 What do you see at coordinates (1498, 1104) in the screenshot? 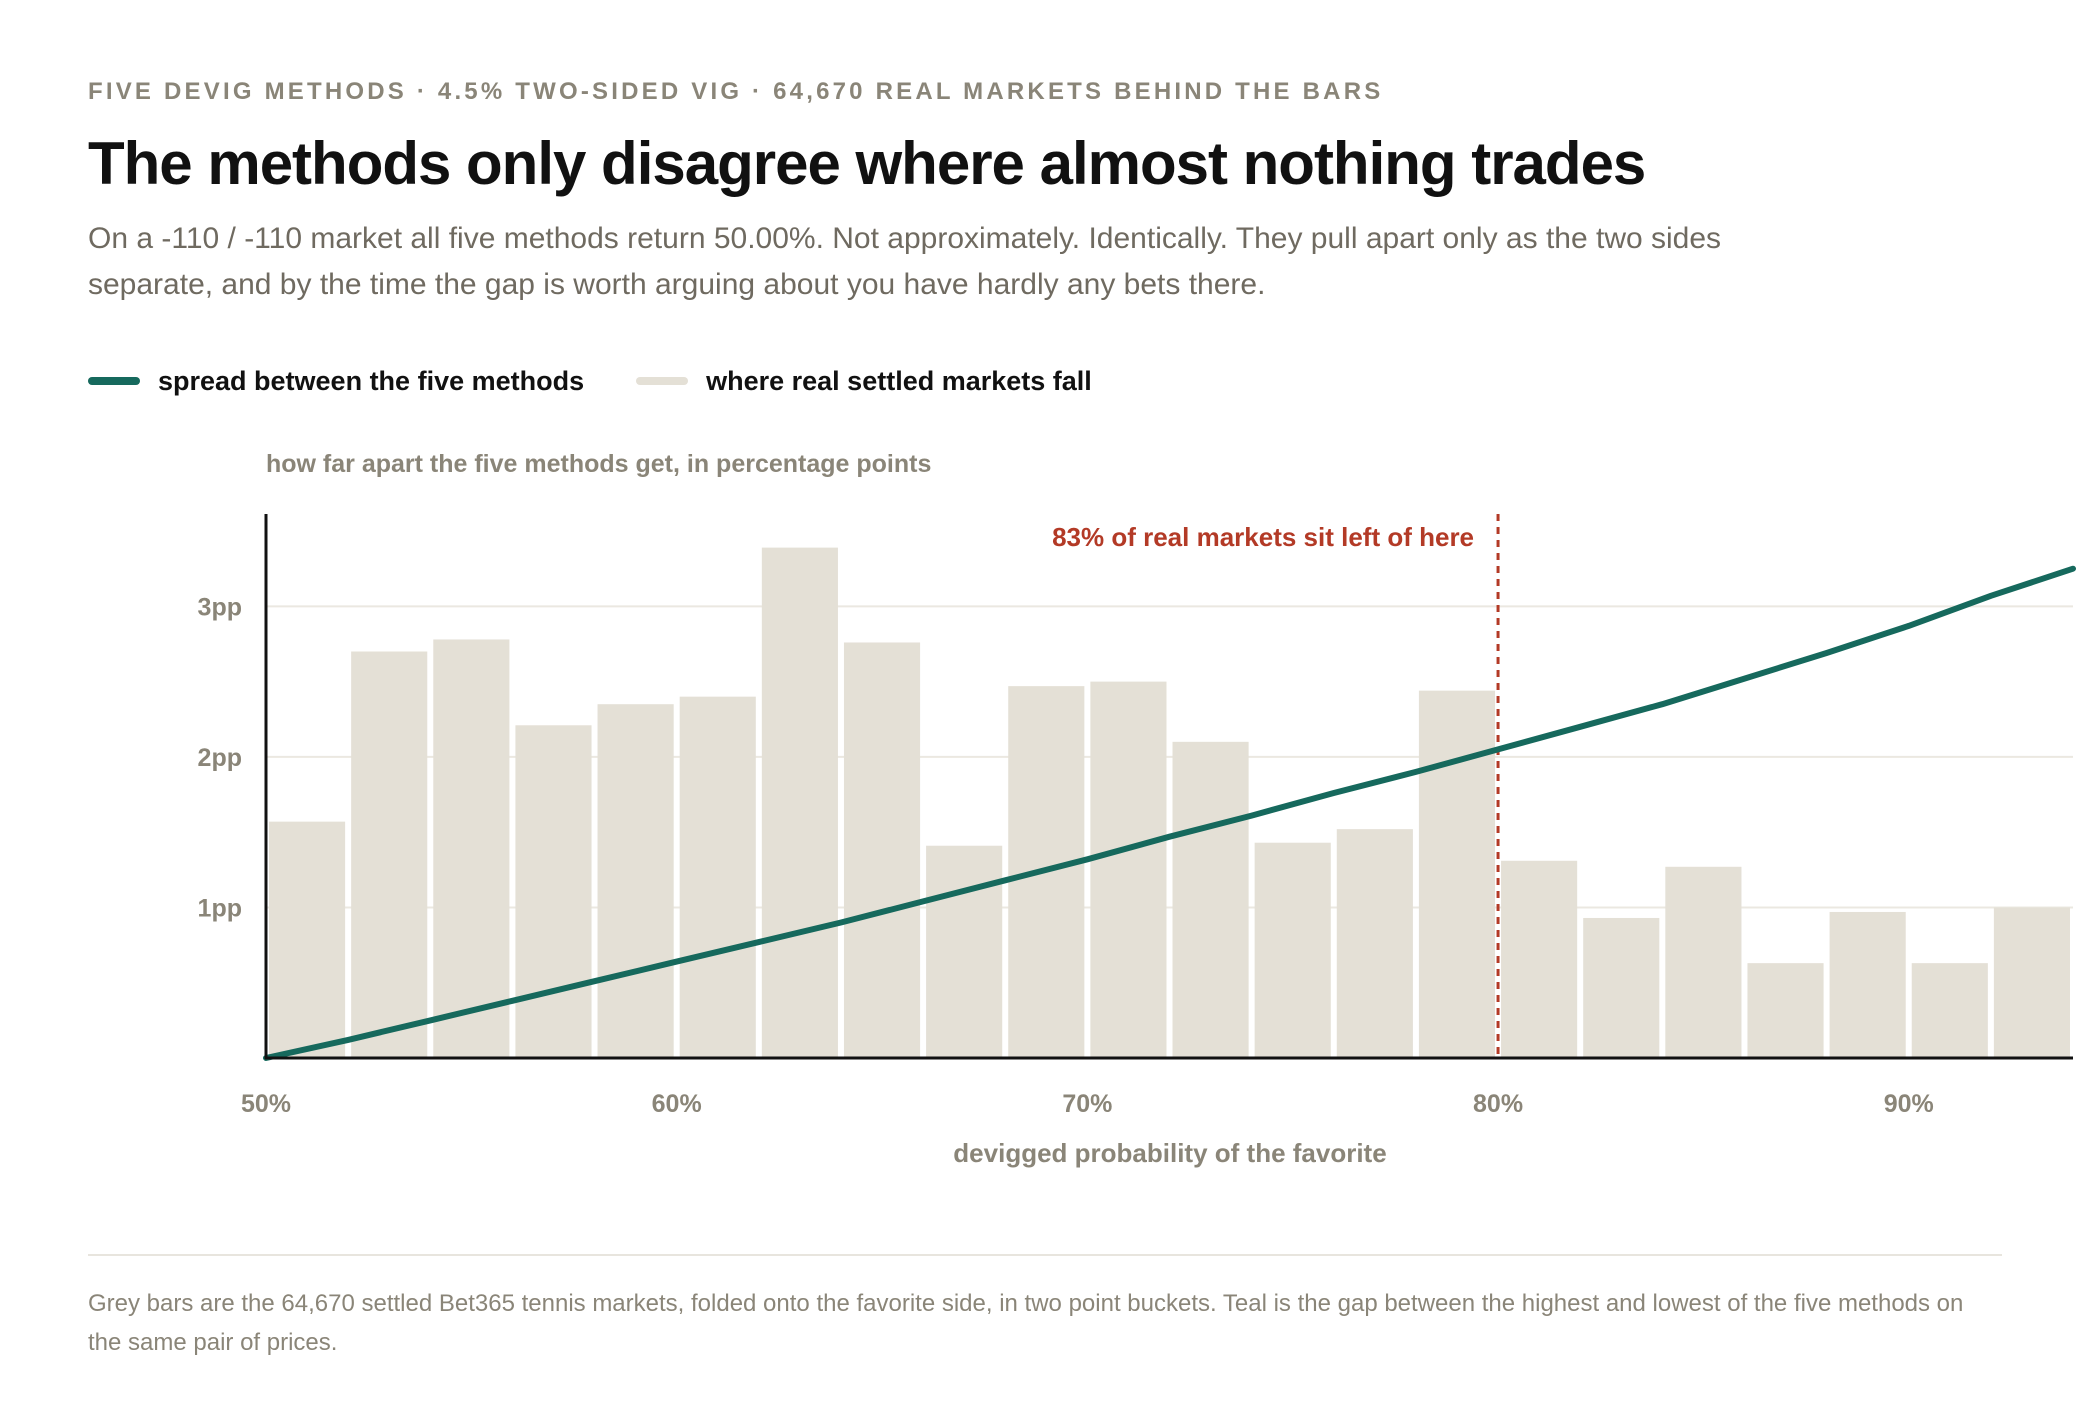
I see `x-tick-label: 80%` at bounding box center [1498, 1104].